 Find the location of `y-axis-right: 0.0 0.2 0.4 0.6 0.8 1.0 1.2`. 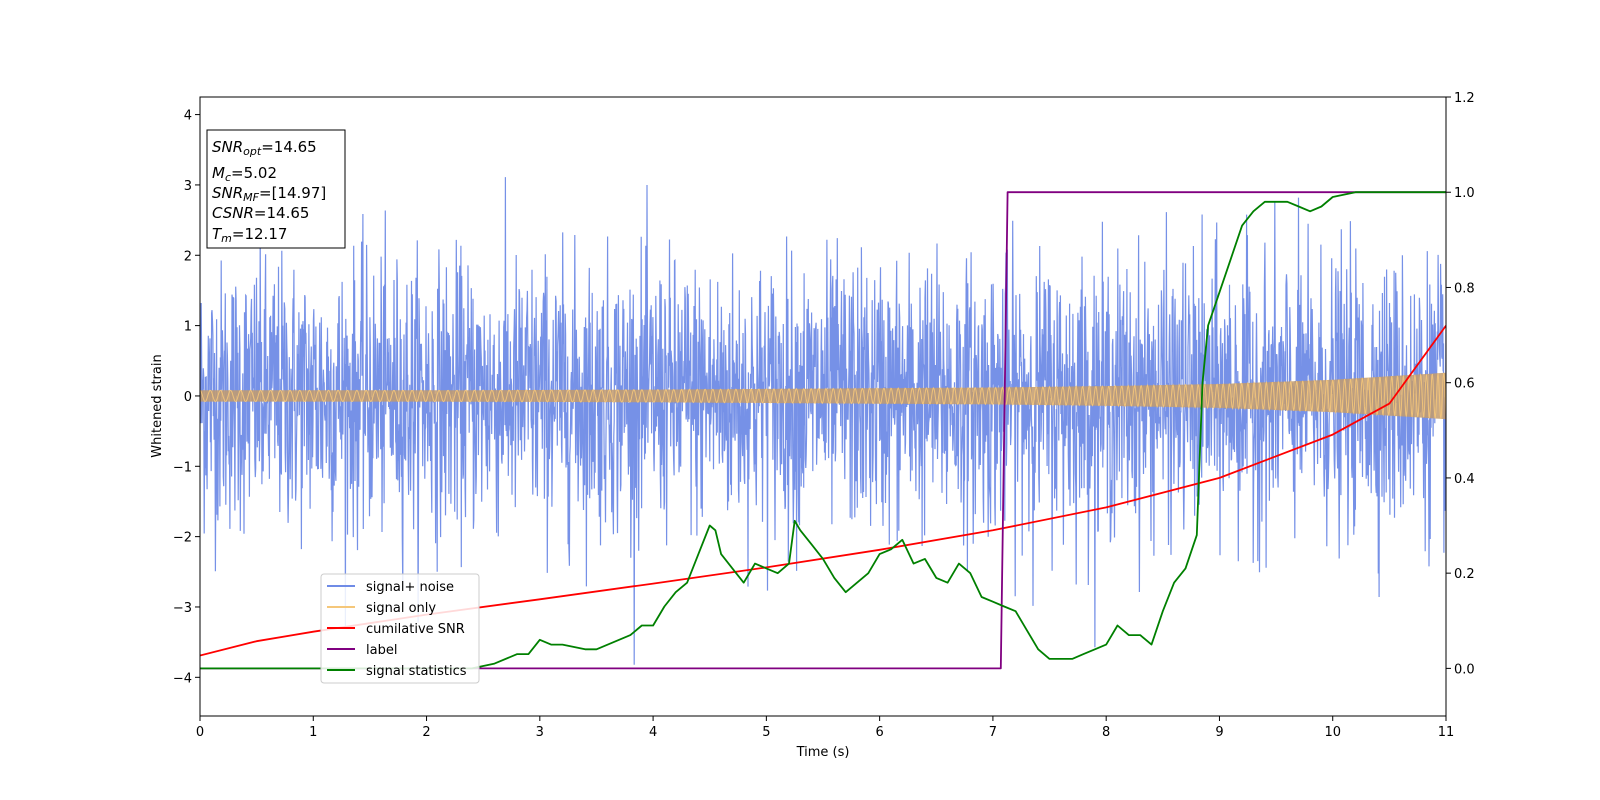

y-axis-right: 0.0 0.2 0.4 0.6 0.8 1.0 1.2 is located at coordinates (1460, 384).